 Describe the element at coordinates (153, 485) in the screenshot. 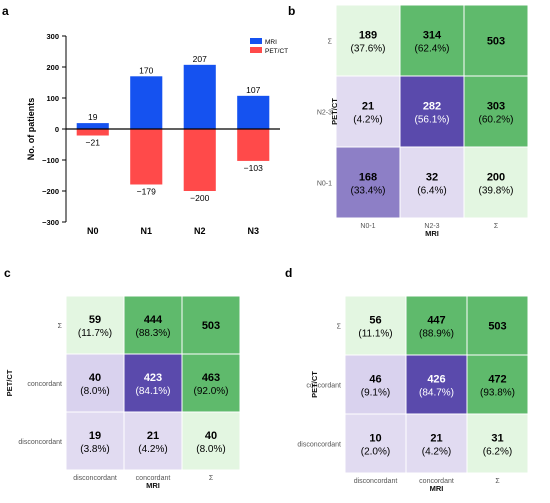

I see `x-axis-title: MRI` at that location.